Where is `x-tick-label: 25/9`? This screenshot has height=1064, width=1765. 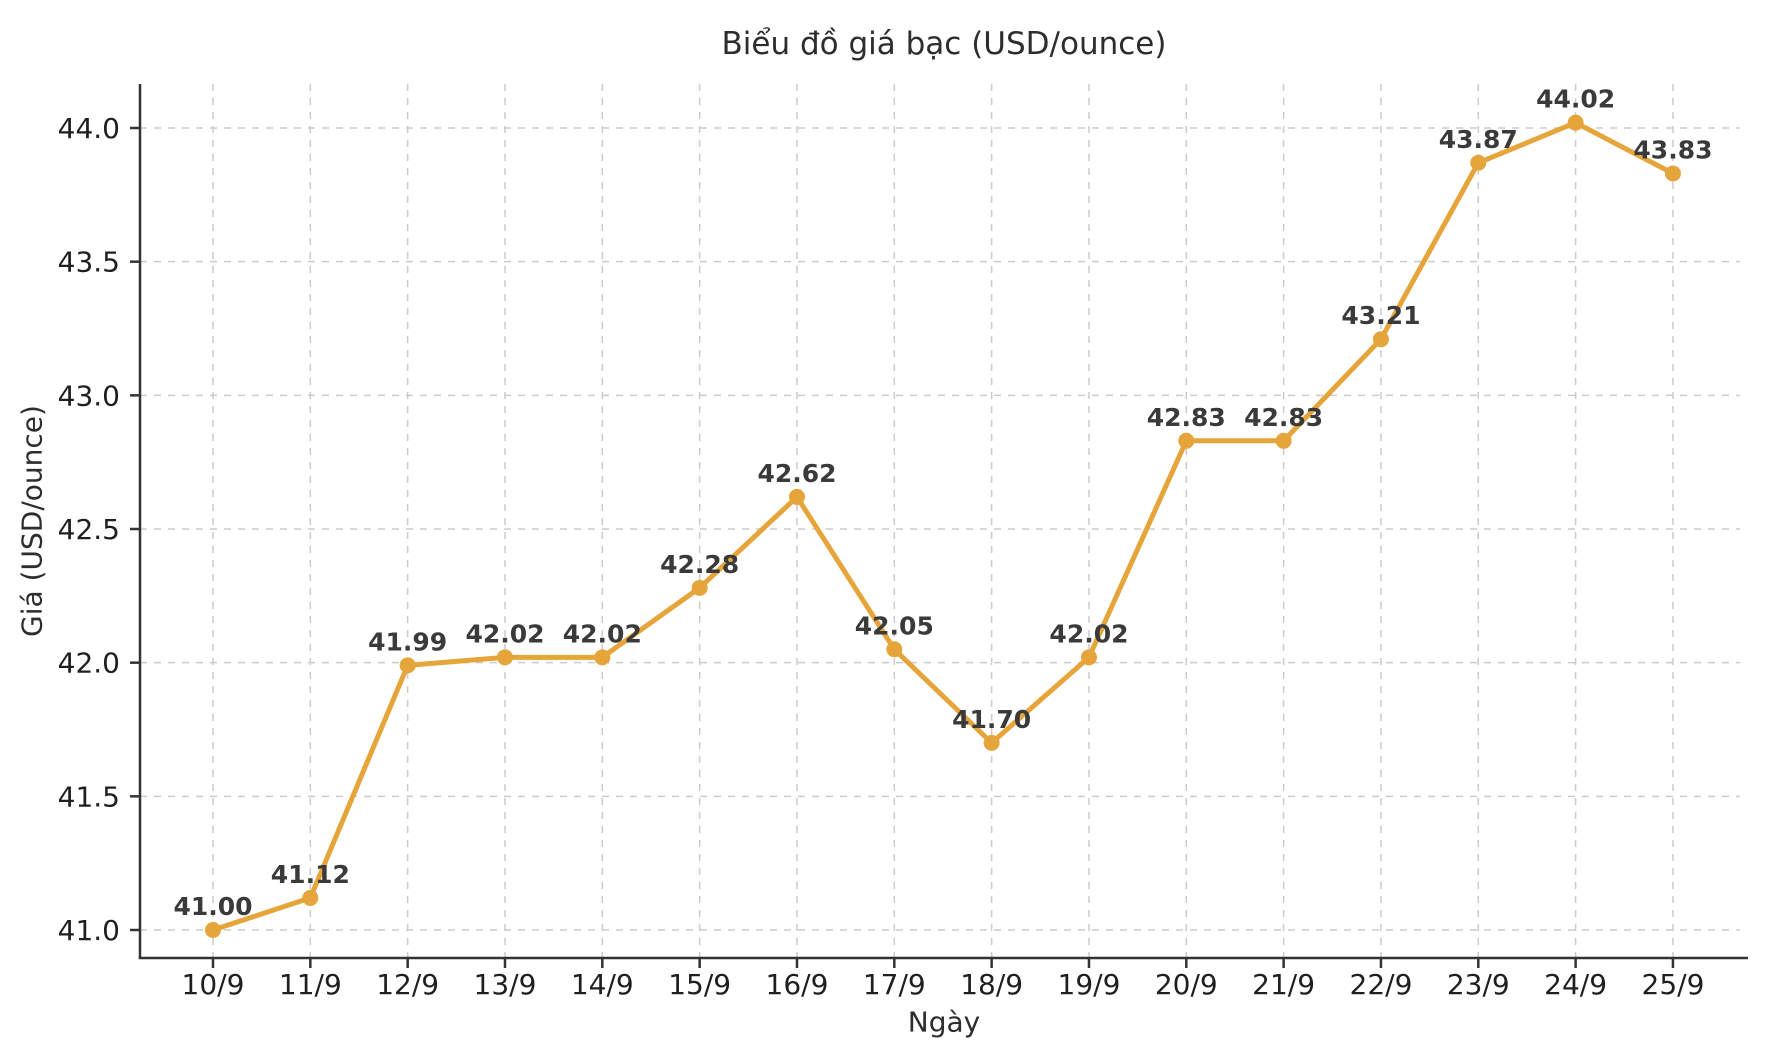
x-tick-label: 25/9 is located at coordinates (1673, 984).